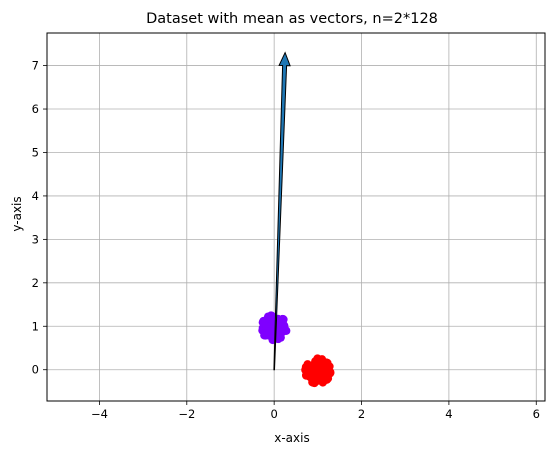 The height and width of the screenshot is (455, 554). Describe the element at coordinates (17, 213) in the screenshot. I see `y-axis-label: y-axis` at that location.